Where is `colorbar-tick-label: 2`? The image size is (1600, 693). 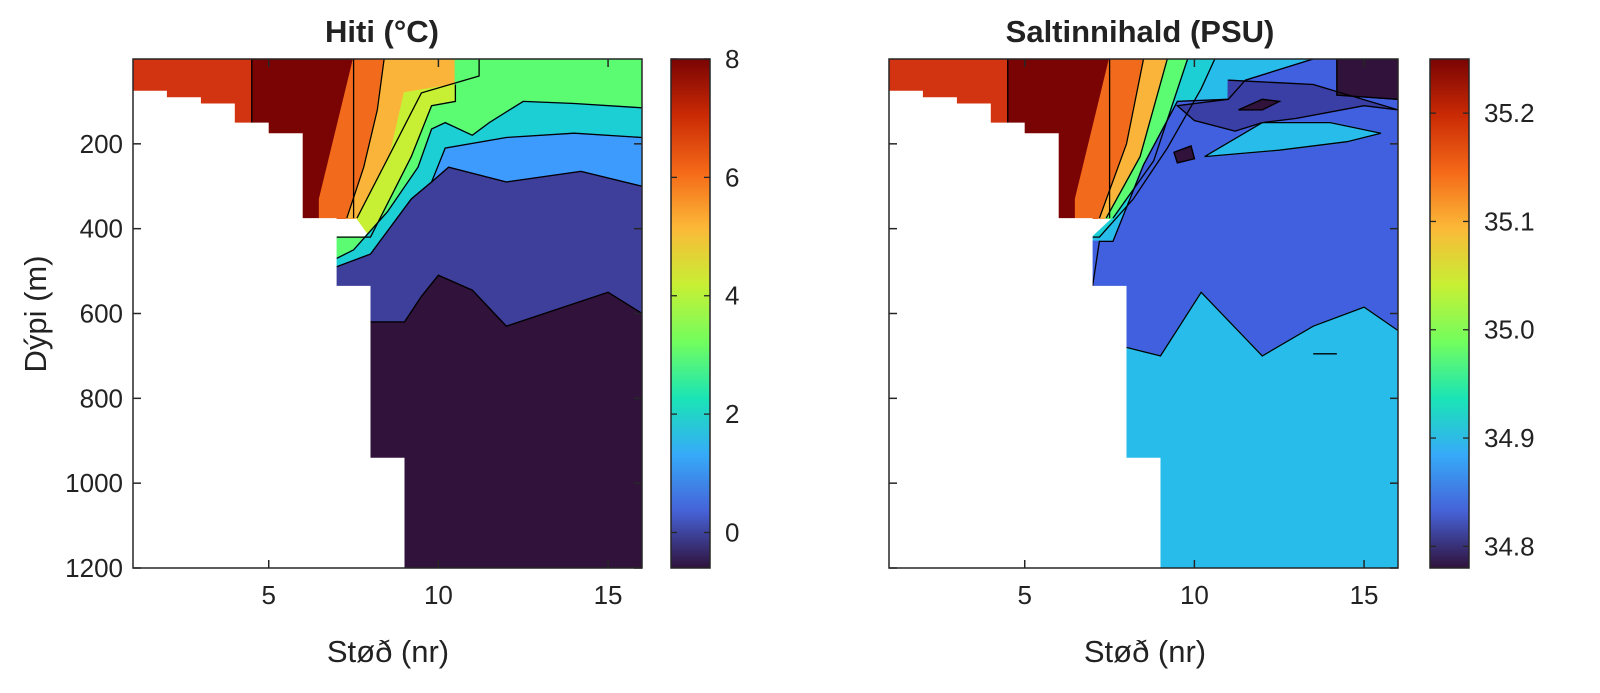 colorbar-tick-label: 2 is located at coordinates (732, 414).